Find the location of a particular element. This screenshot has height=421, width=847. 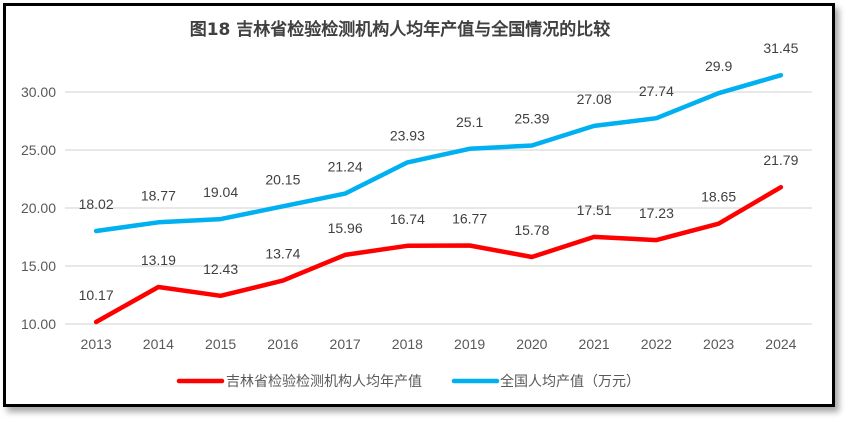

data-label: 21.24 is located at coordinates (345, 167).